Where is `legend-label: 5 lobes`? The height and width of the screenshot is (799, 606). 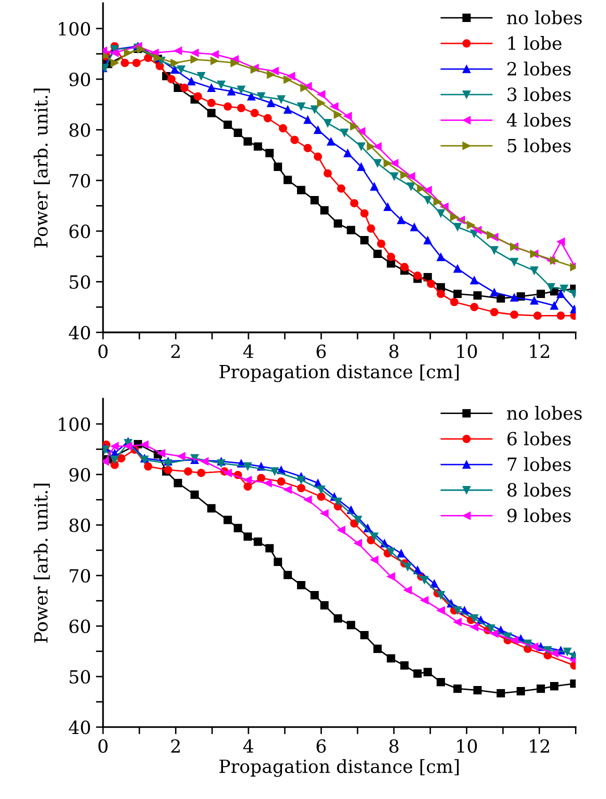 legend-label: 5 lobes is located at coordinates (539, 145).